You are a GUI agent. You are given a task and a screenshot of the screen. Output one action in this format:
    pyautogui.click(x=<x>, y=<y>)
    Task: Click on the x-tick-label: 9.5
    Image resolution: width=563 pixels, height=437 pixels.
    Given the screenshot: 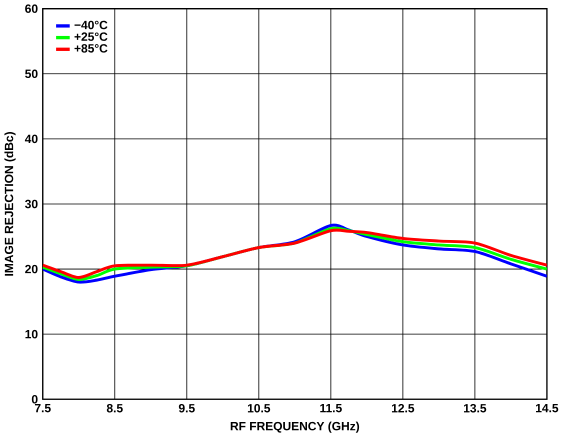 What is the action you would take?
    pyautogui.click(x=186, y=408)
    